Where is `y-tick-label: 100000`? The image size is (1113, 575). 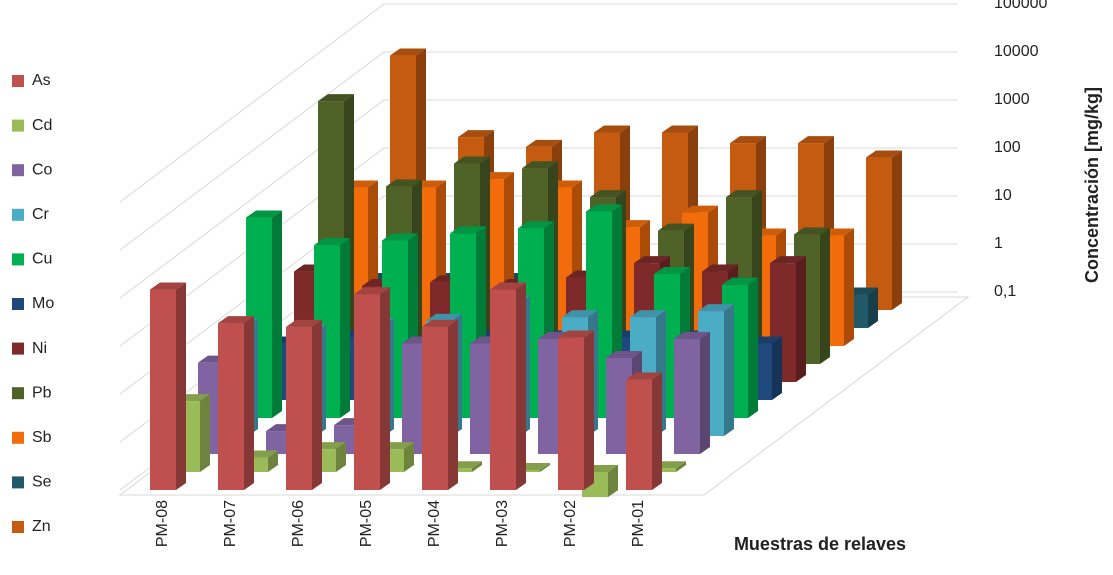
y-tick-label: 100000 is located at coordinates (1020, 6).